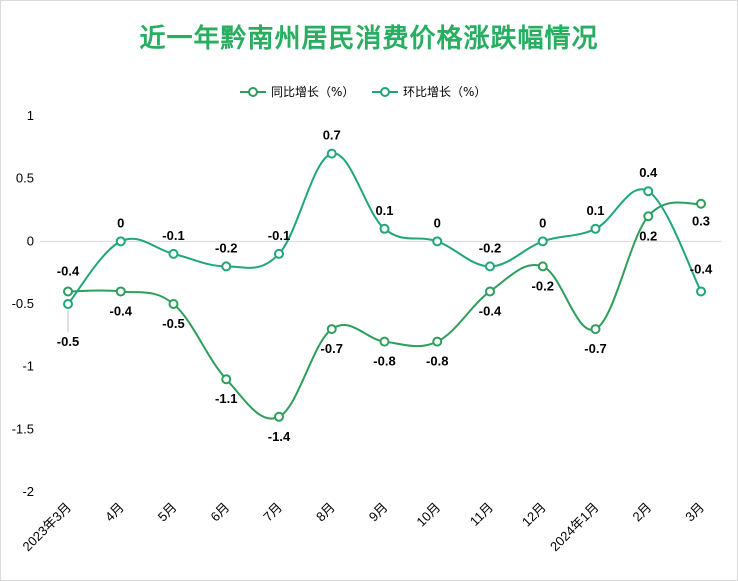  I want to click on y-tick-label: -1.5, so click(23, 428).